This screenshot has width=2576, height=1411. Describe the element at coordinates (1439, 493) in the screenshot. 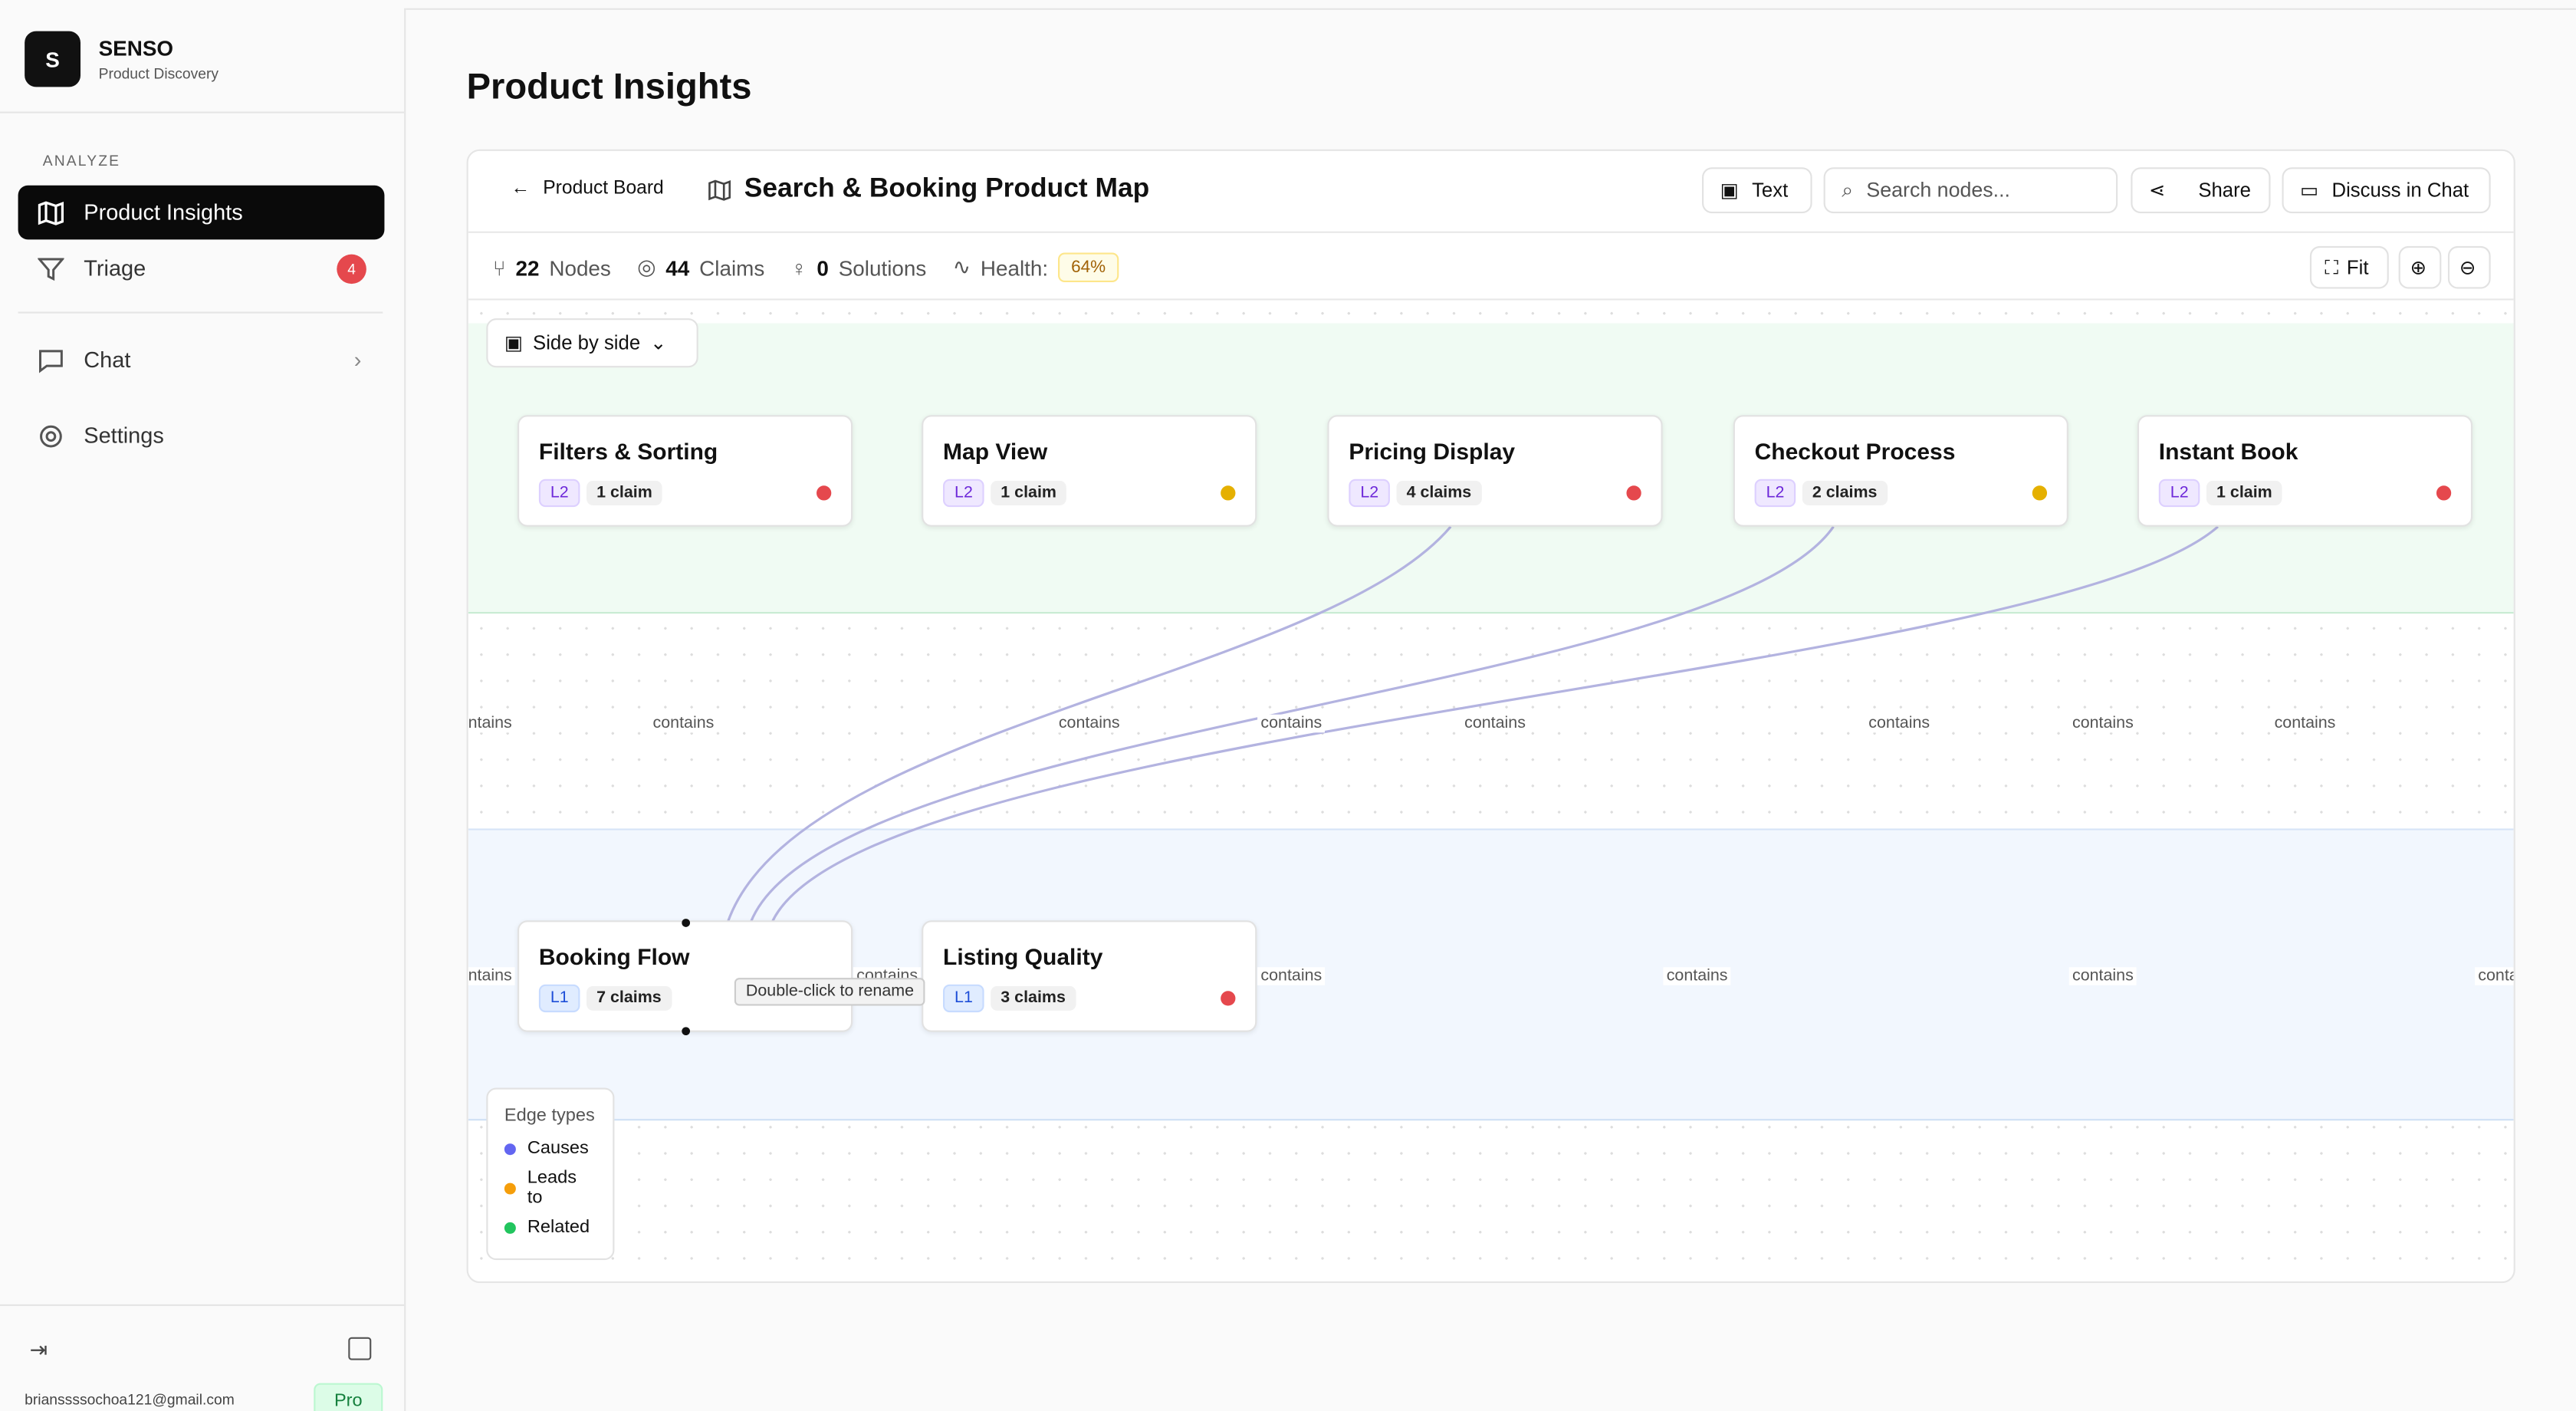

I see `claims-chip: 4 claims` at that location.